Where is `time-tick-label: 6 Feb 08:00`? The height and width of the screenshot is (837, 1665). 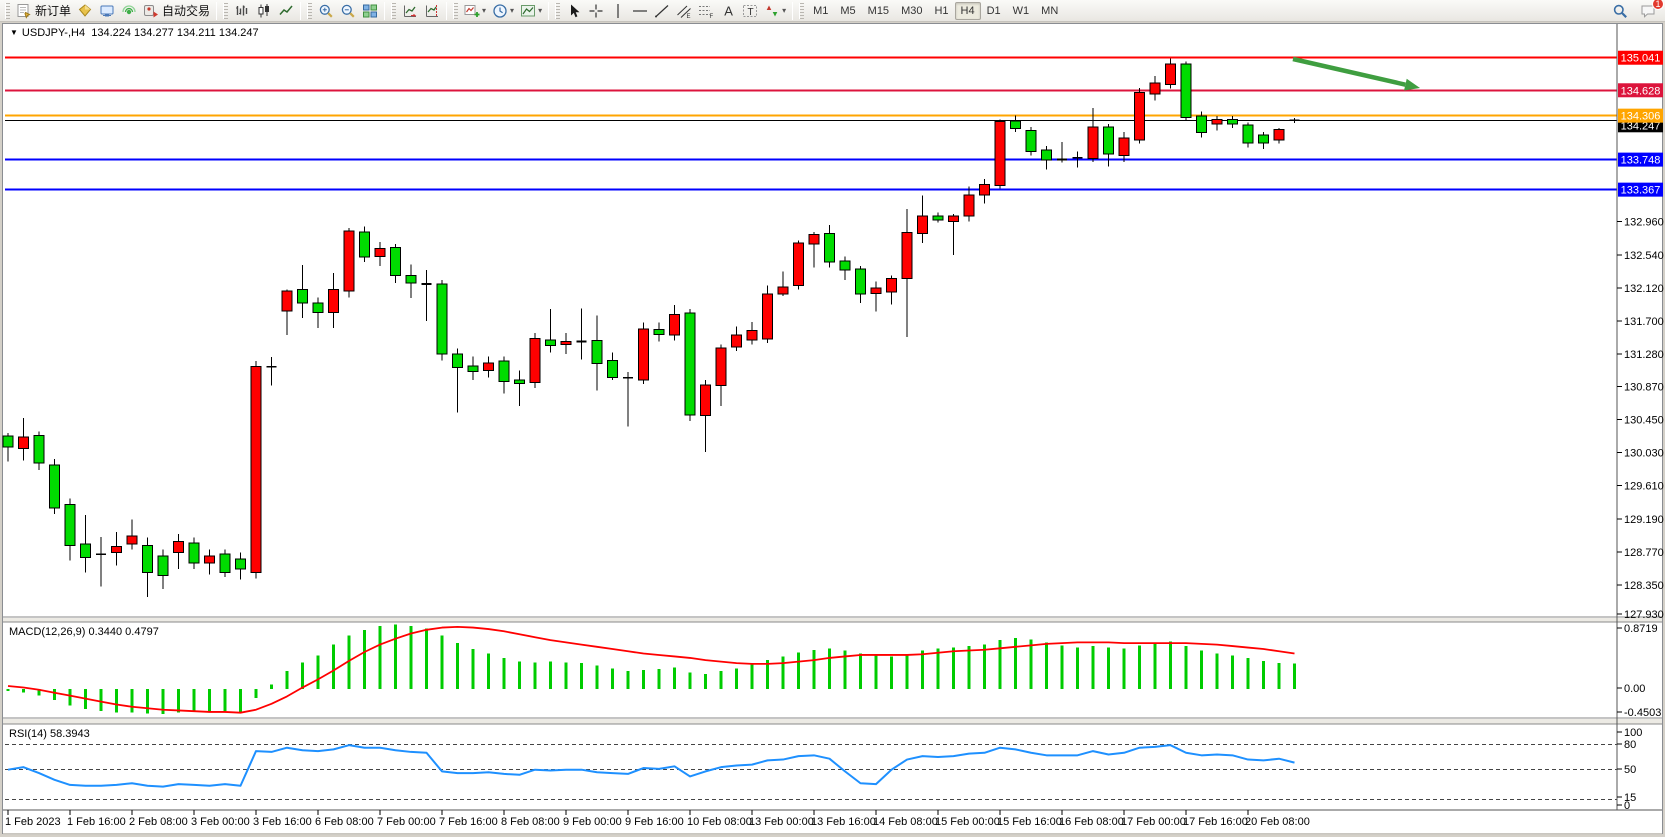 time-tick-label: 6 Feb 08:00 is located at coordinates (344, 822).